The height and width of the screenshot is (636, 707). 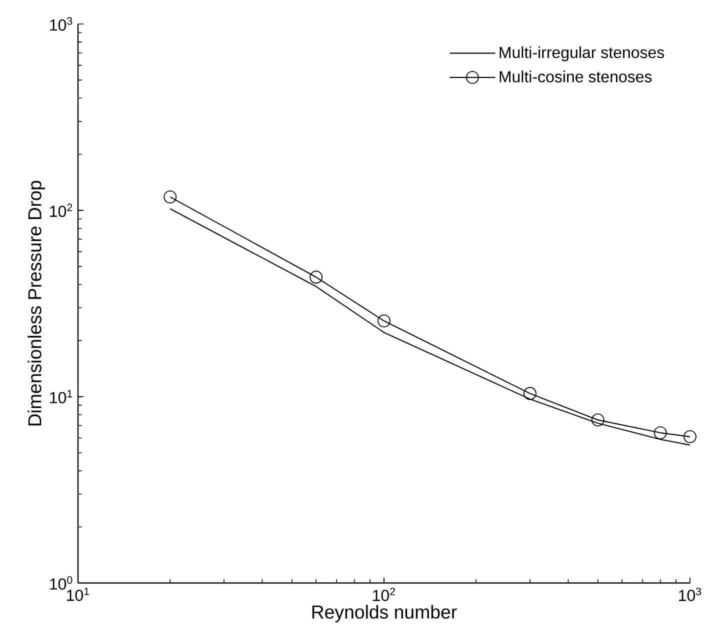 I want to click on x-axis-title: Reynolds number, so click(x=384, y=613).